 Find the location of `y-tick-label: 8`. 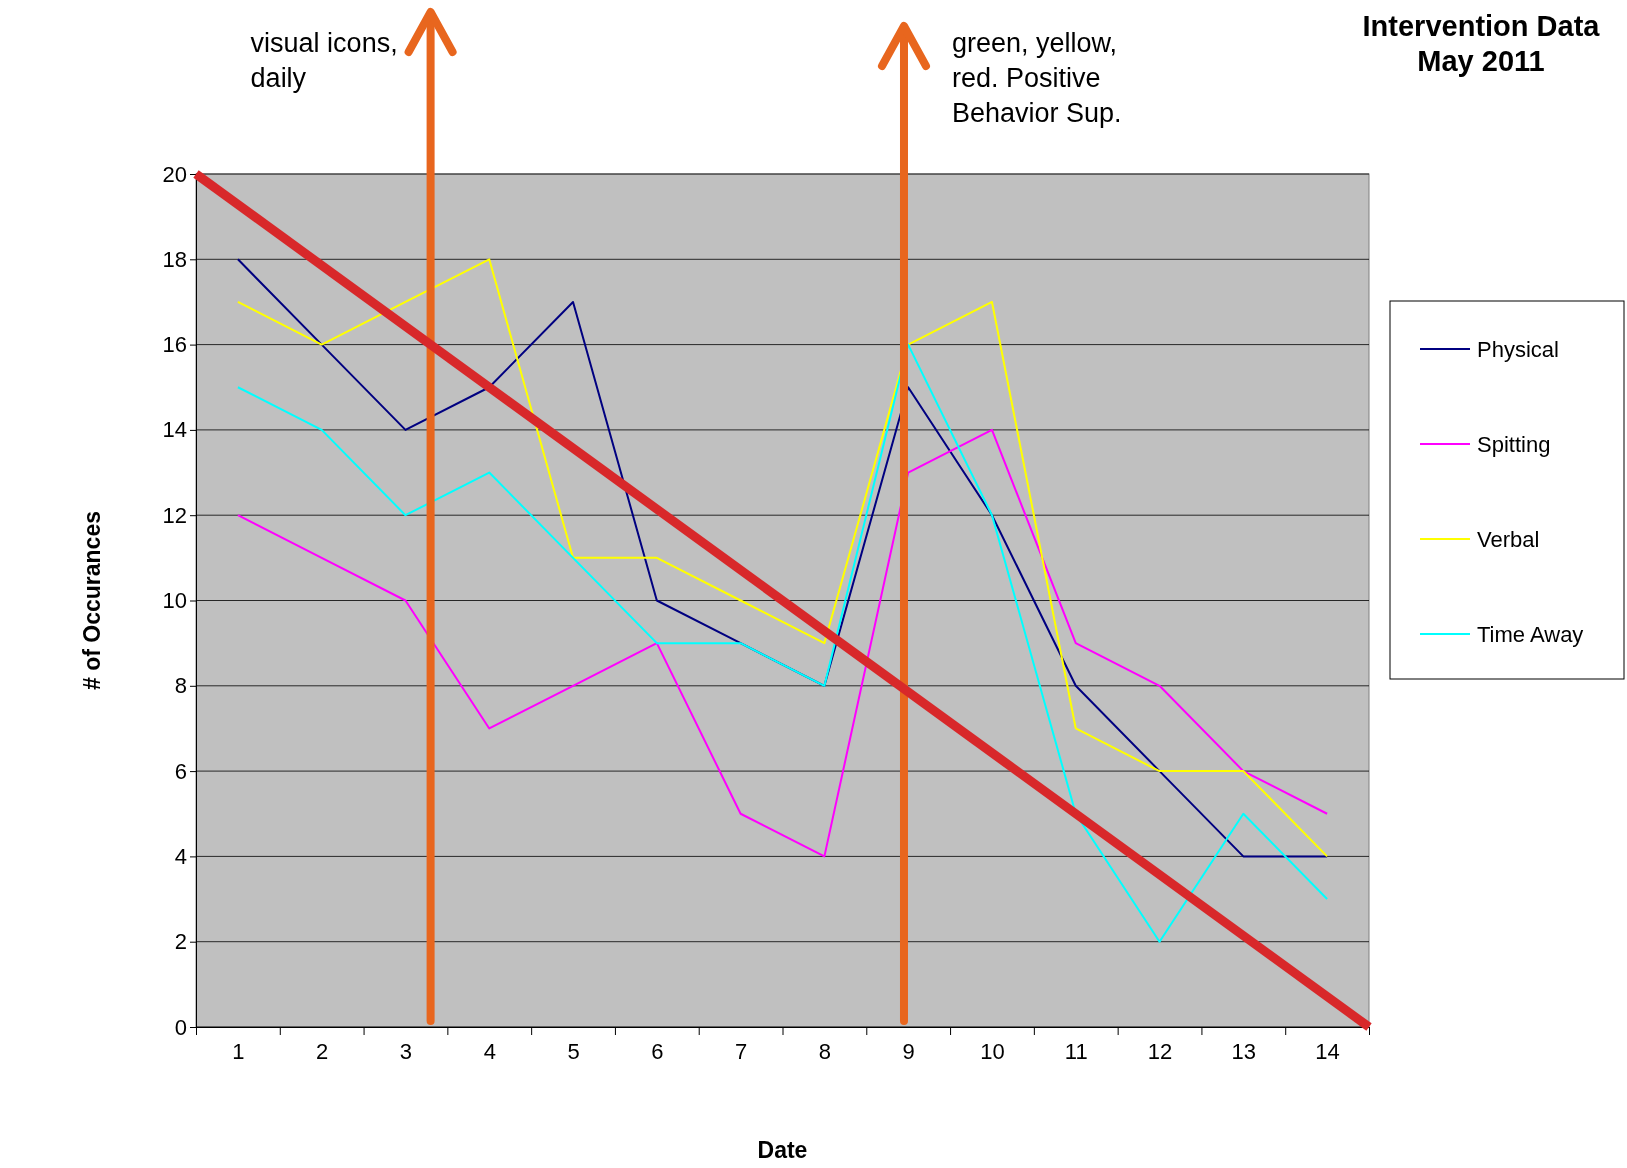

y-tick-label: 8 is located at coordinates (180, 686).